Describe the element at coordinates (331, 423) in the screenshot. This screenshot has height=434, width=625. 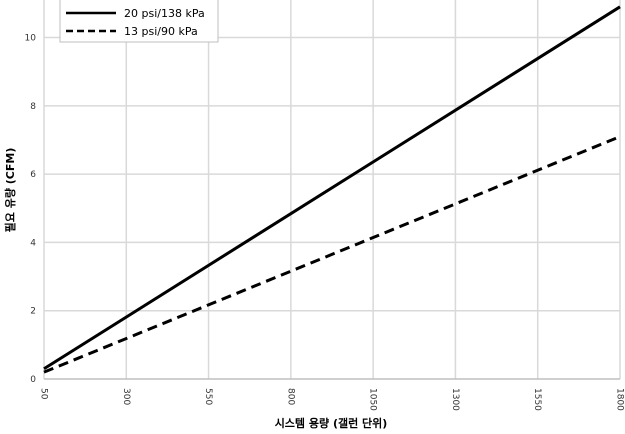
I see `x-axis-title: 시스템 용량 (갤런 단위)` at that location.